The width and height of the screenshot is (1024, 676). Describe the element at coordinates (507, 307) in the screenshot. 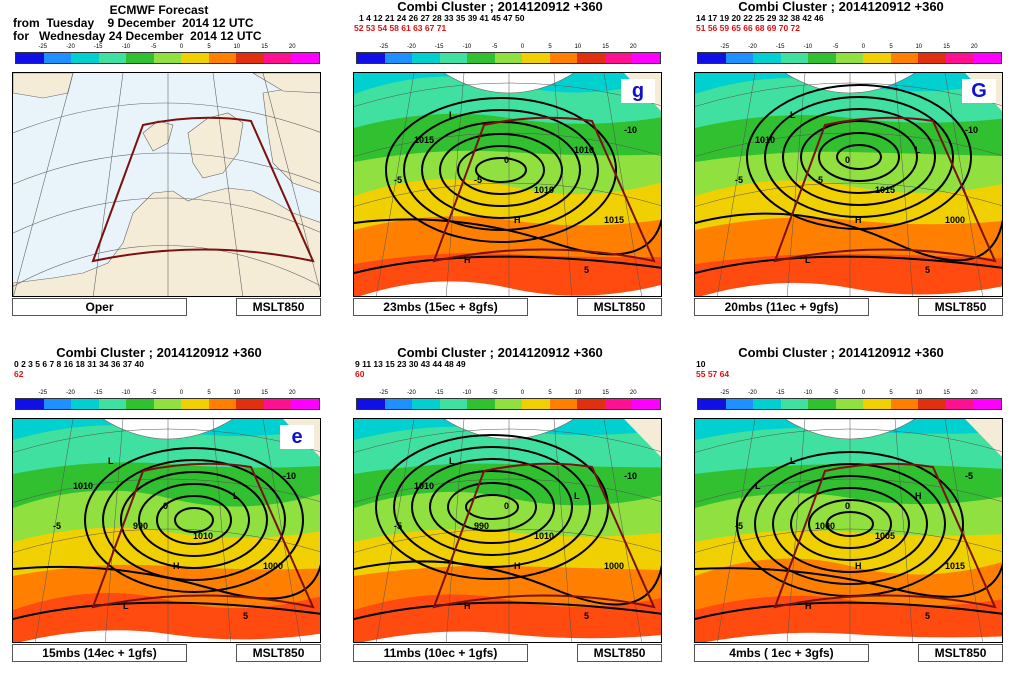

I see `cluster-footer: 23mbs (15ec + 8gfs) MSLT850` at that location.